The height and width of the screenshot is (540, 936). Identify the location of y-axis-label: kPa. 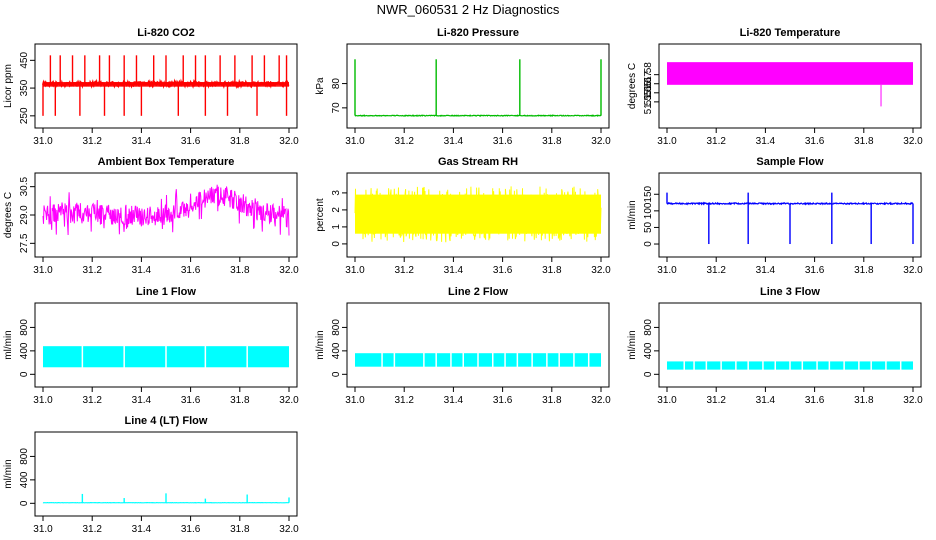
(320, 86).